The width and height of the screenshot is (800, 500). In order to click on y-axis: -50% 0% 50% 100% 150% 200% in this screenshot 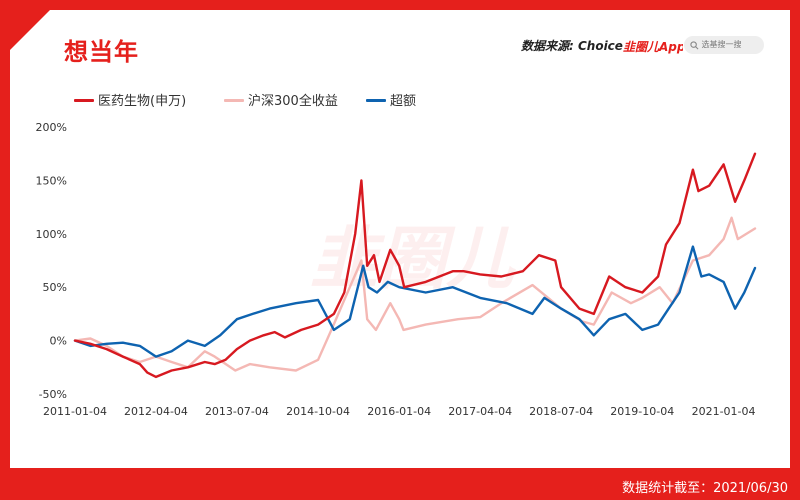, I will do `click(51, 261)`.